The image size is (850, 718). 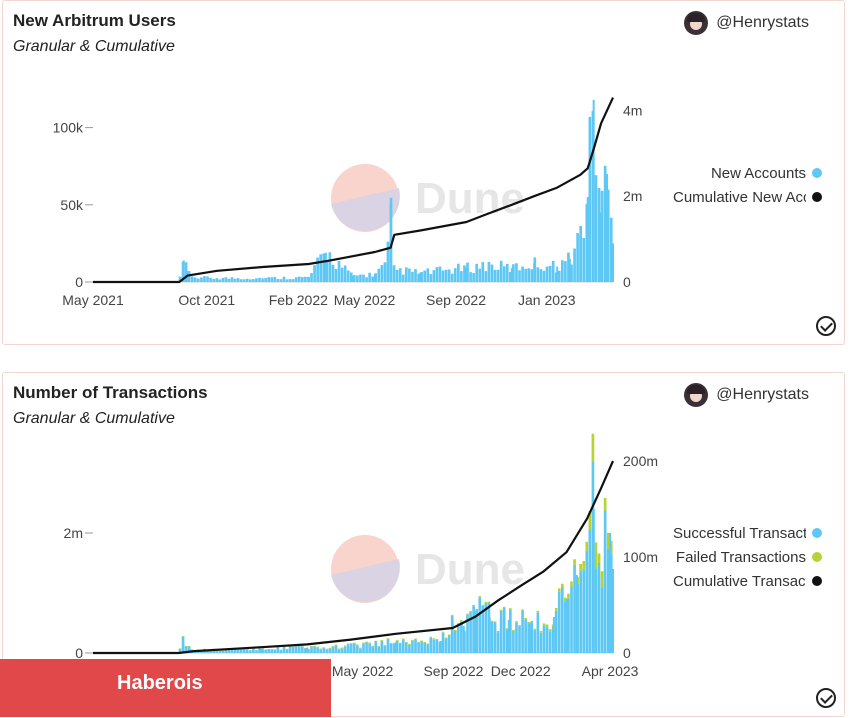 I want to click on banner-text: Haberois, so click(x=160, y=683).